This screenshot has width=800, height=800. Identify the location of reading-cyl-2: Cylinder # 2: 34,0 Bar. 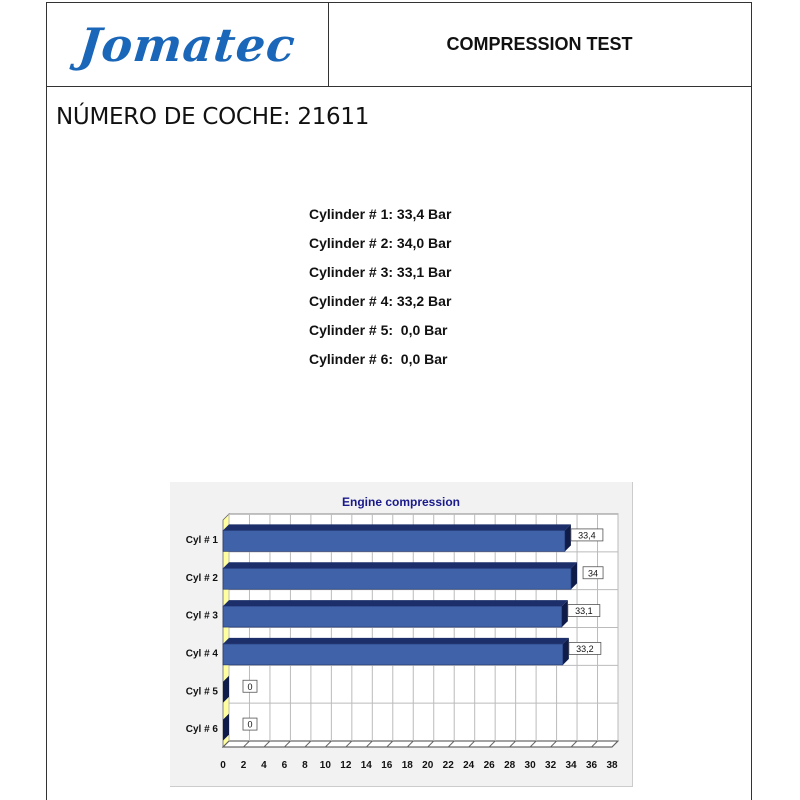
(380, 243).